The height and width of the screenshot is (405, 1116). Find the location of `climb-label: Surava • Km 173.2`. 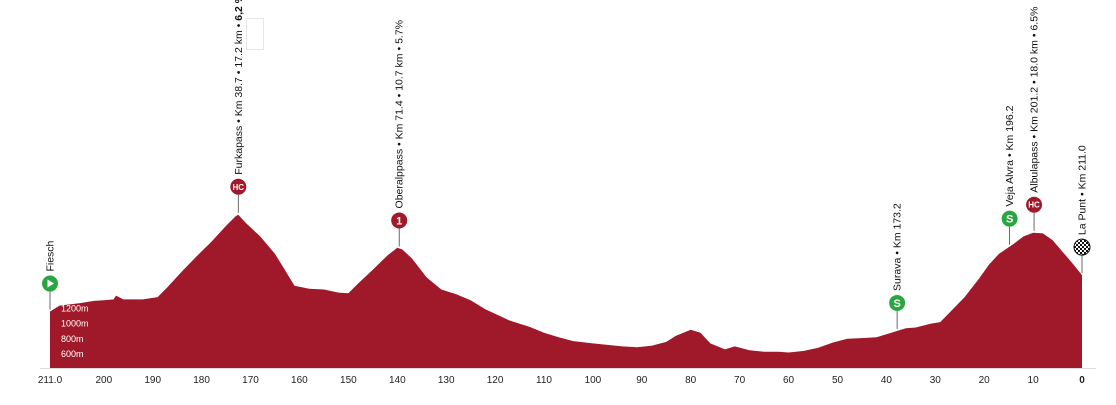

climb-label: Surava • Km 173.2 is located at coordinates (898, 247).